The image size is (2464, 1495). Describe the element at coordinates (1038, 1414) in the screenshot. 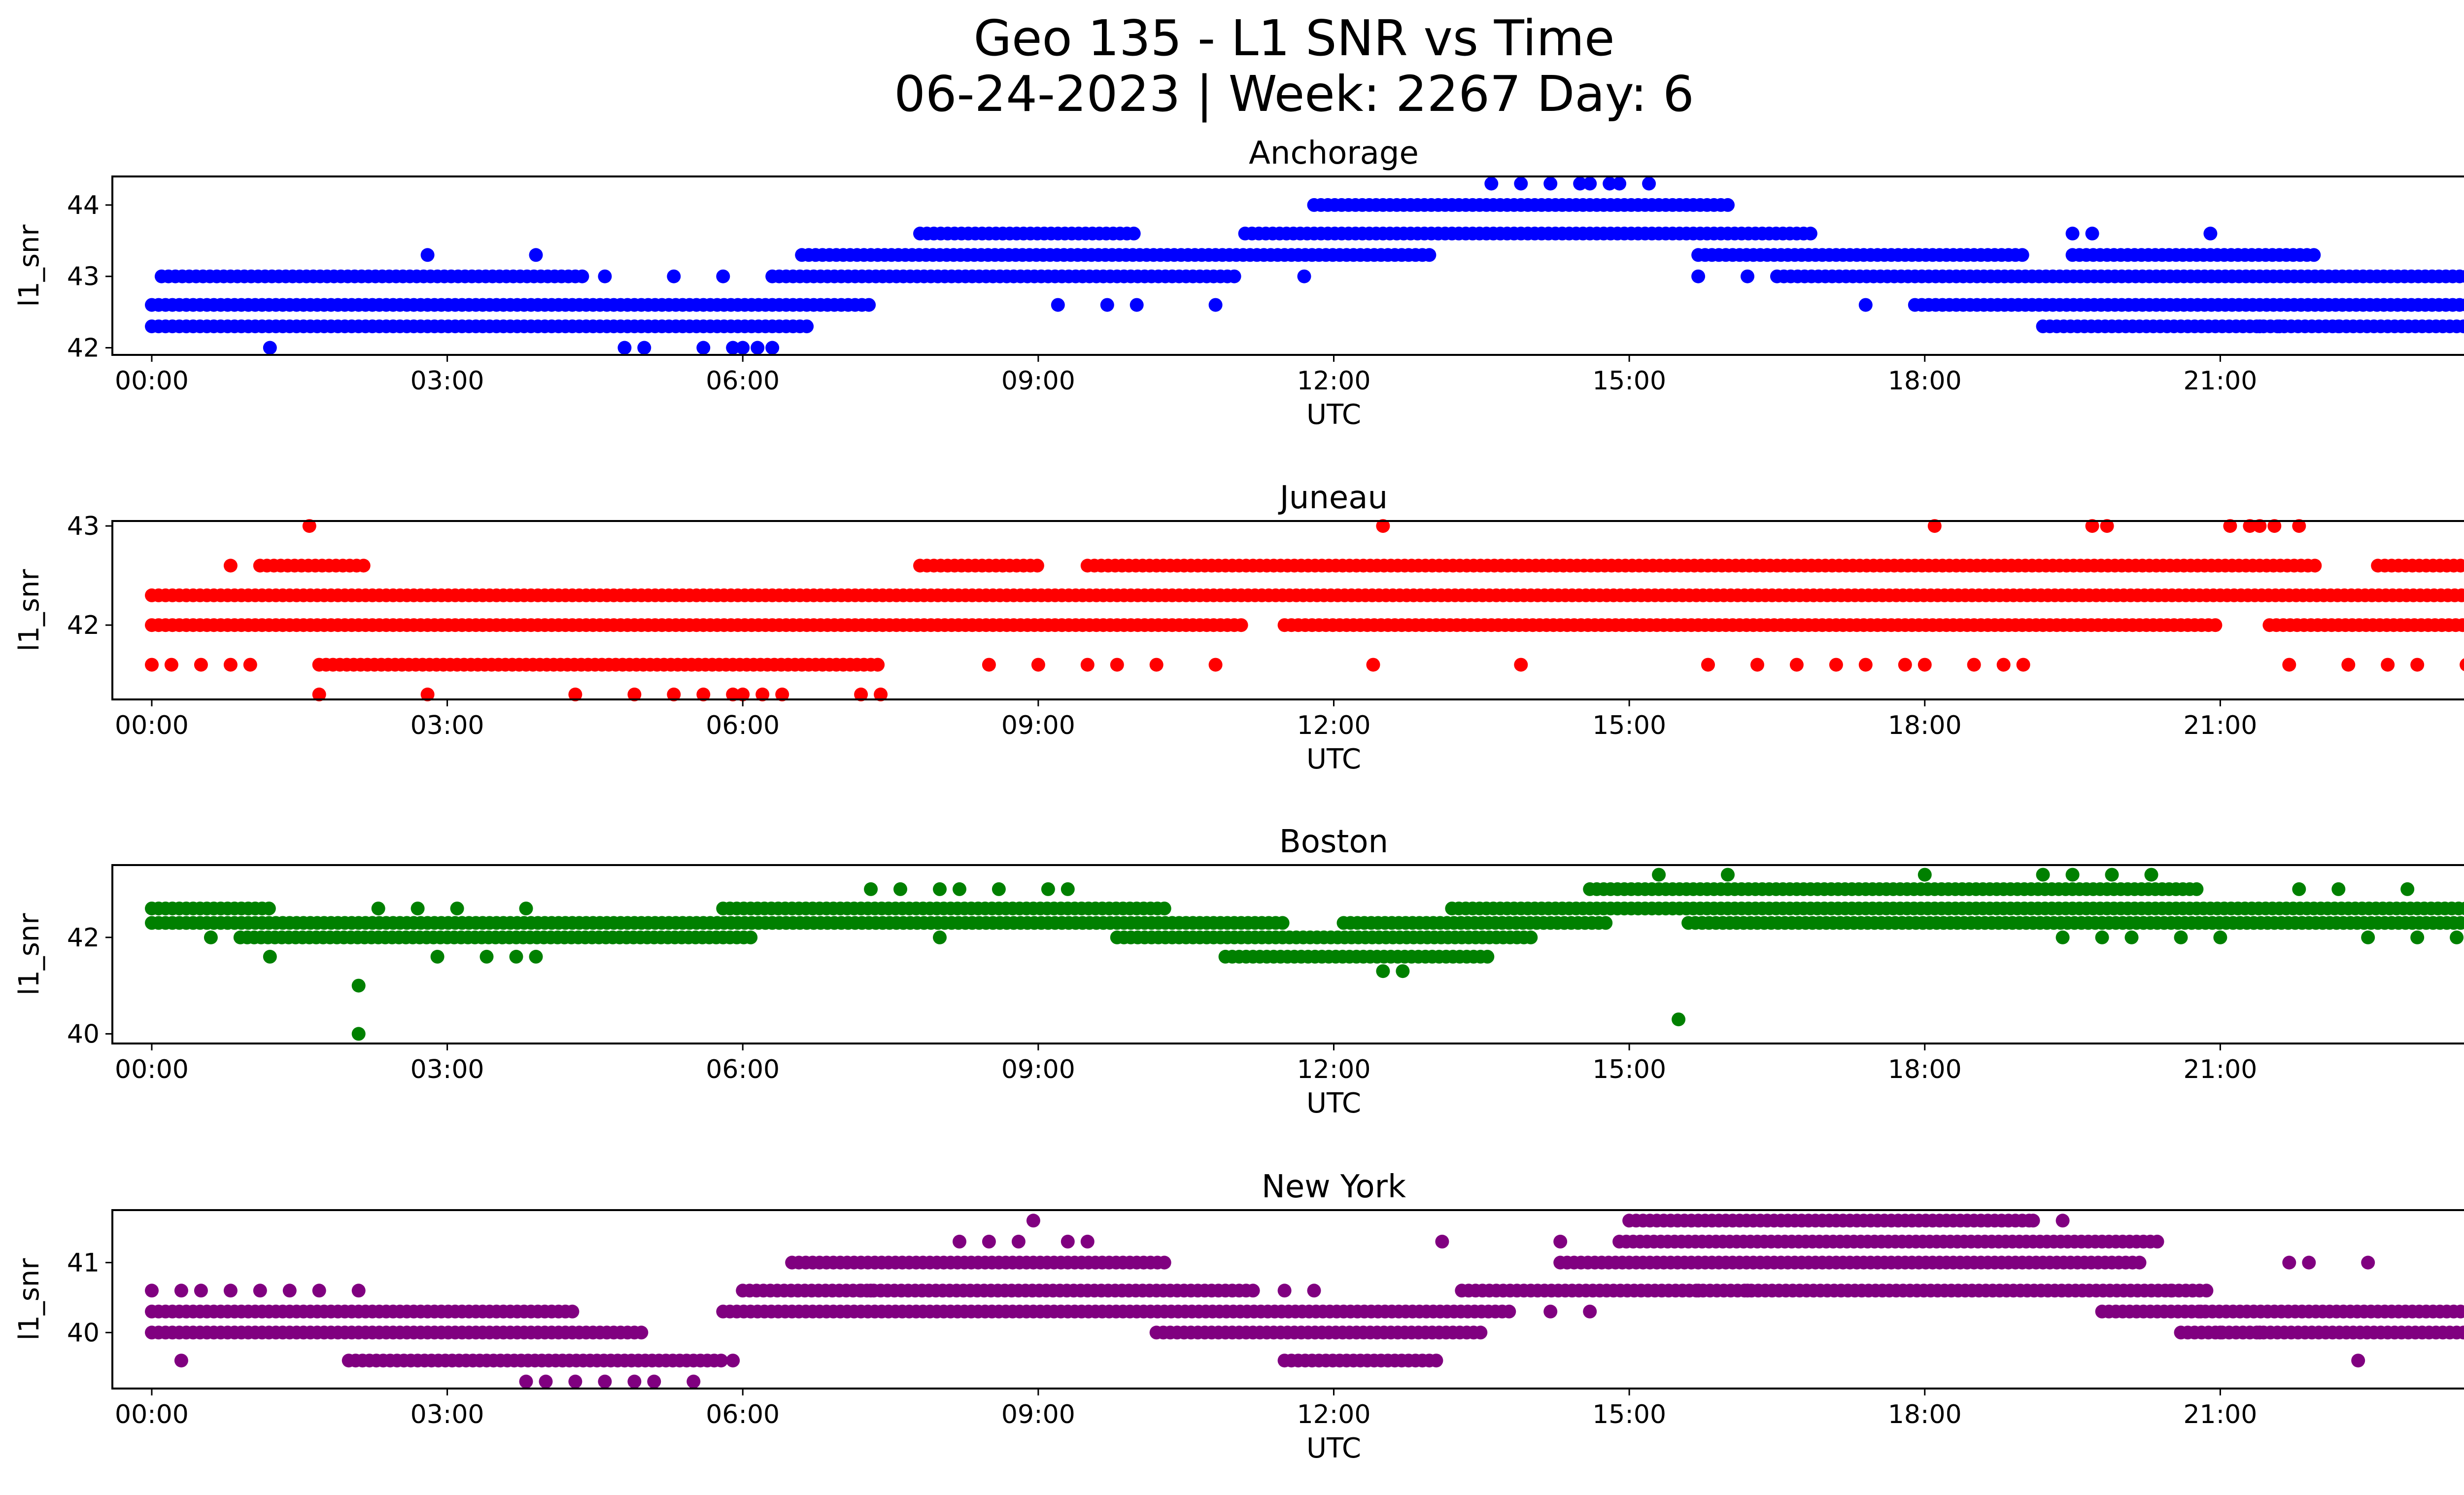

I see `x-tick-label: 09:00` at that location.